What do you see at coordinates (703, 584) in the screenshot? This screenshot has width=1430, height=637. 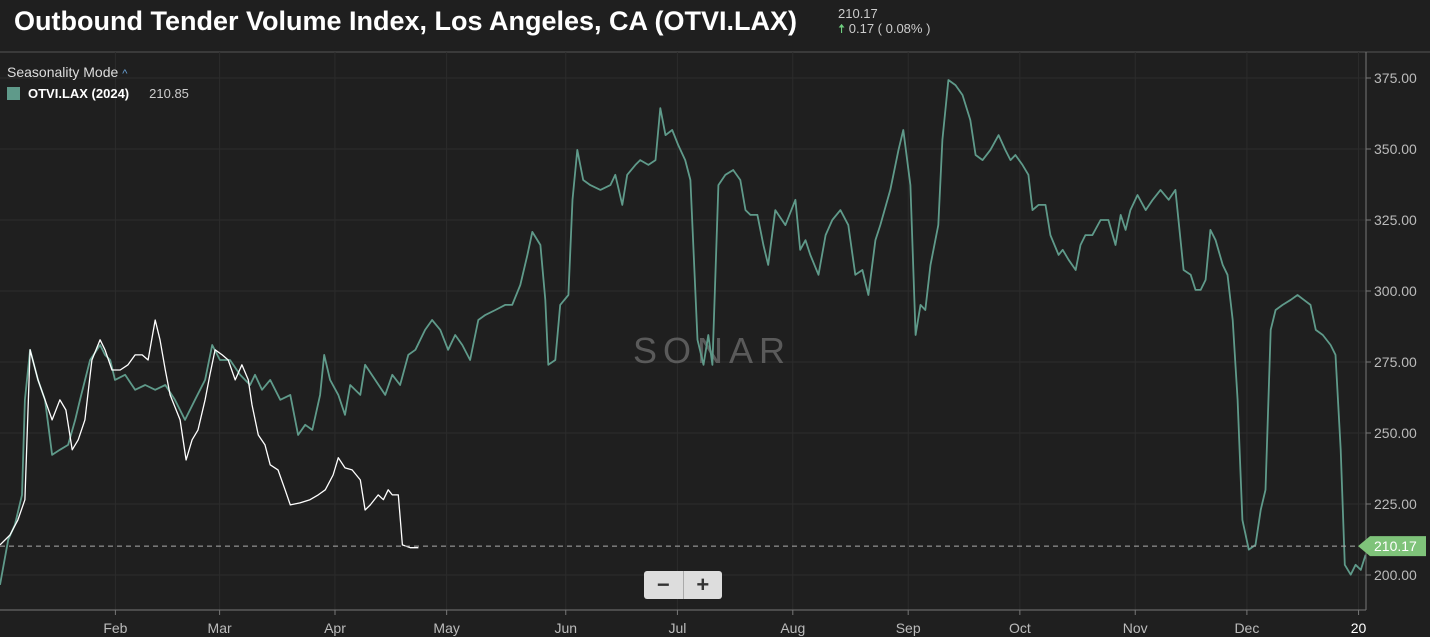 I see `zoom-in-button: +` at bounding box center [703, 584].